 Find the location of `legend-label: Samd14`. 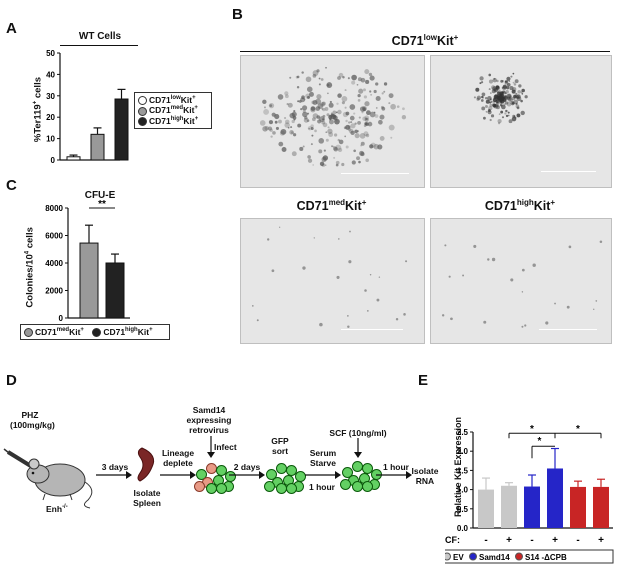

legend-label: Samd14 is located at coordinates (494, 557).